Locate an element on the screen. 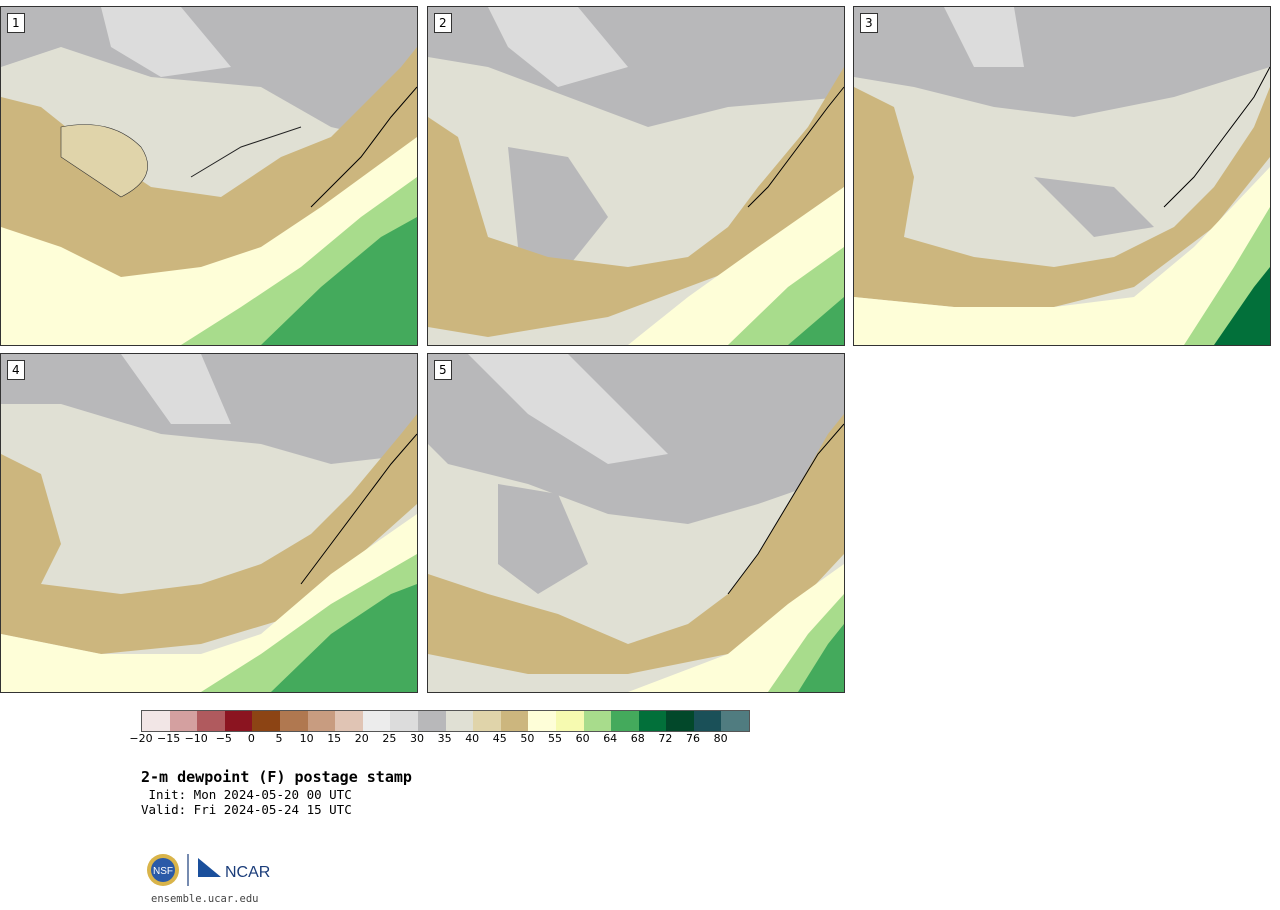  colorbar-tick-label: 64 is located at coordinates (610, 738).